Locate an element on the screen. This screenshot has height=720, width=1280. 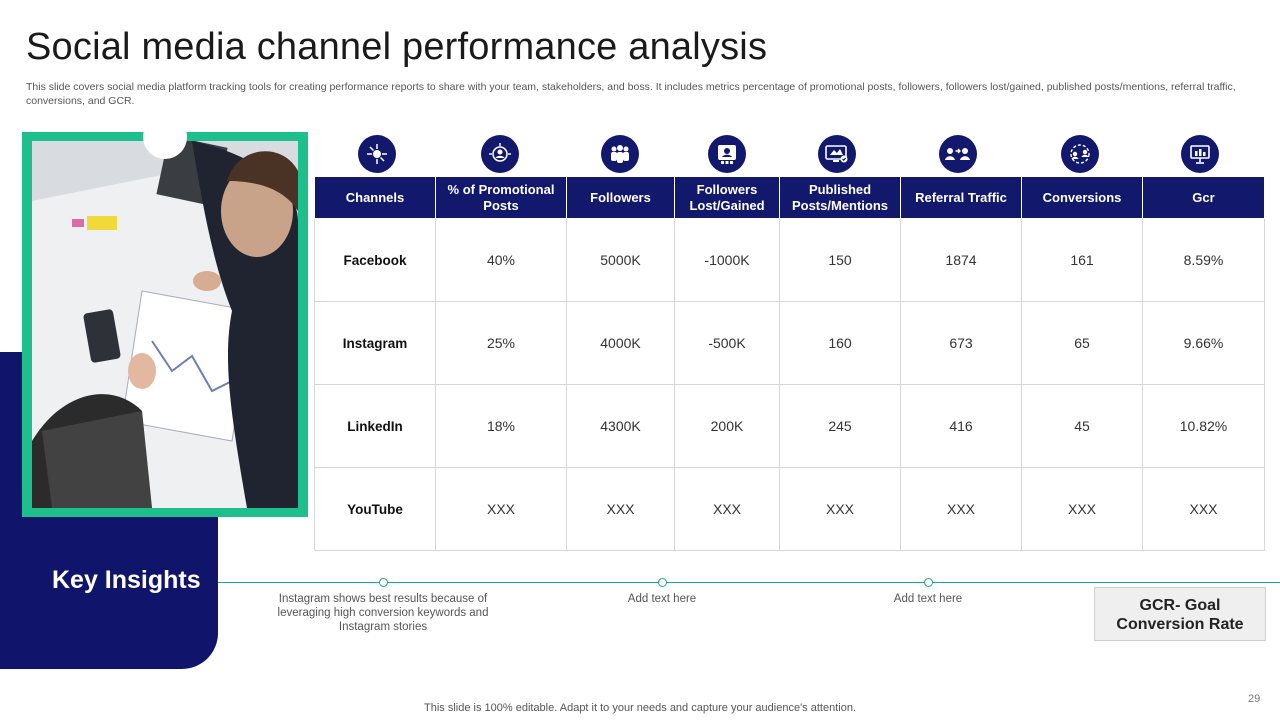
table-cell: 65 is located at coordinates (1082, 343).